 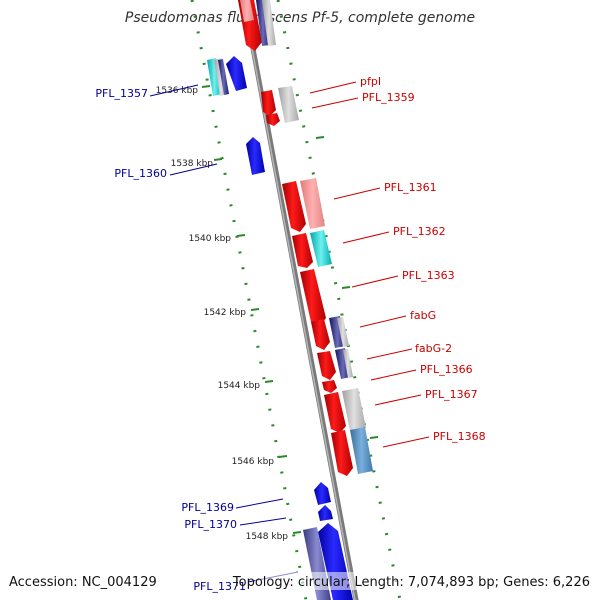 What do you see at coordinates (267, 537) in the screenshot?
I see `tick-label: 1548 kbp` at bounding box center [267, 537].